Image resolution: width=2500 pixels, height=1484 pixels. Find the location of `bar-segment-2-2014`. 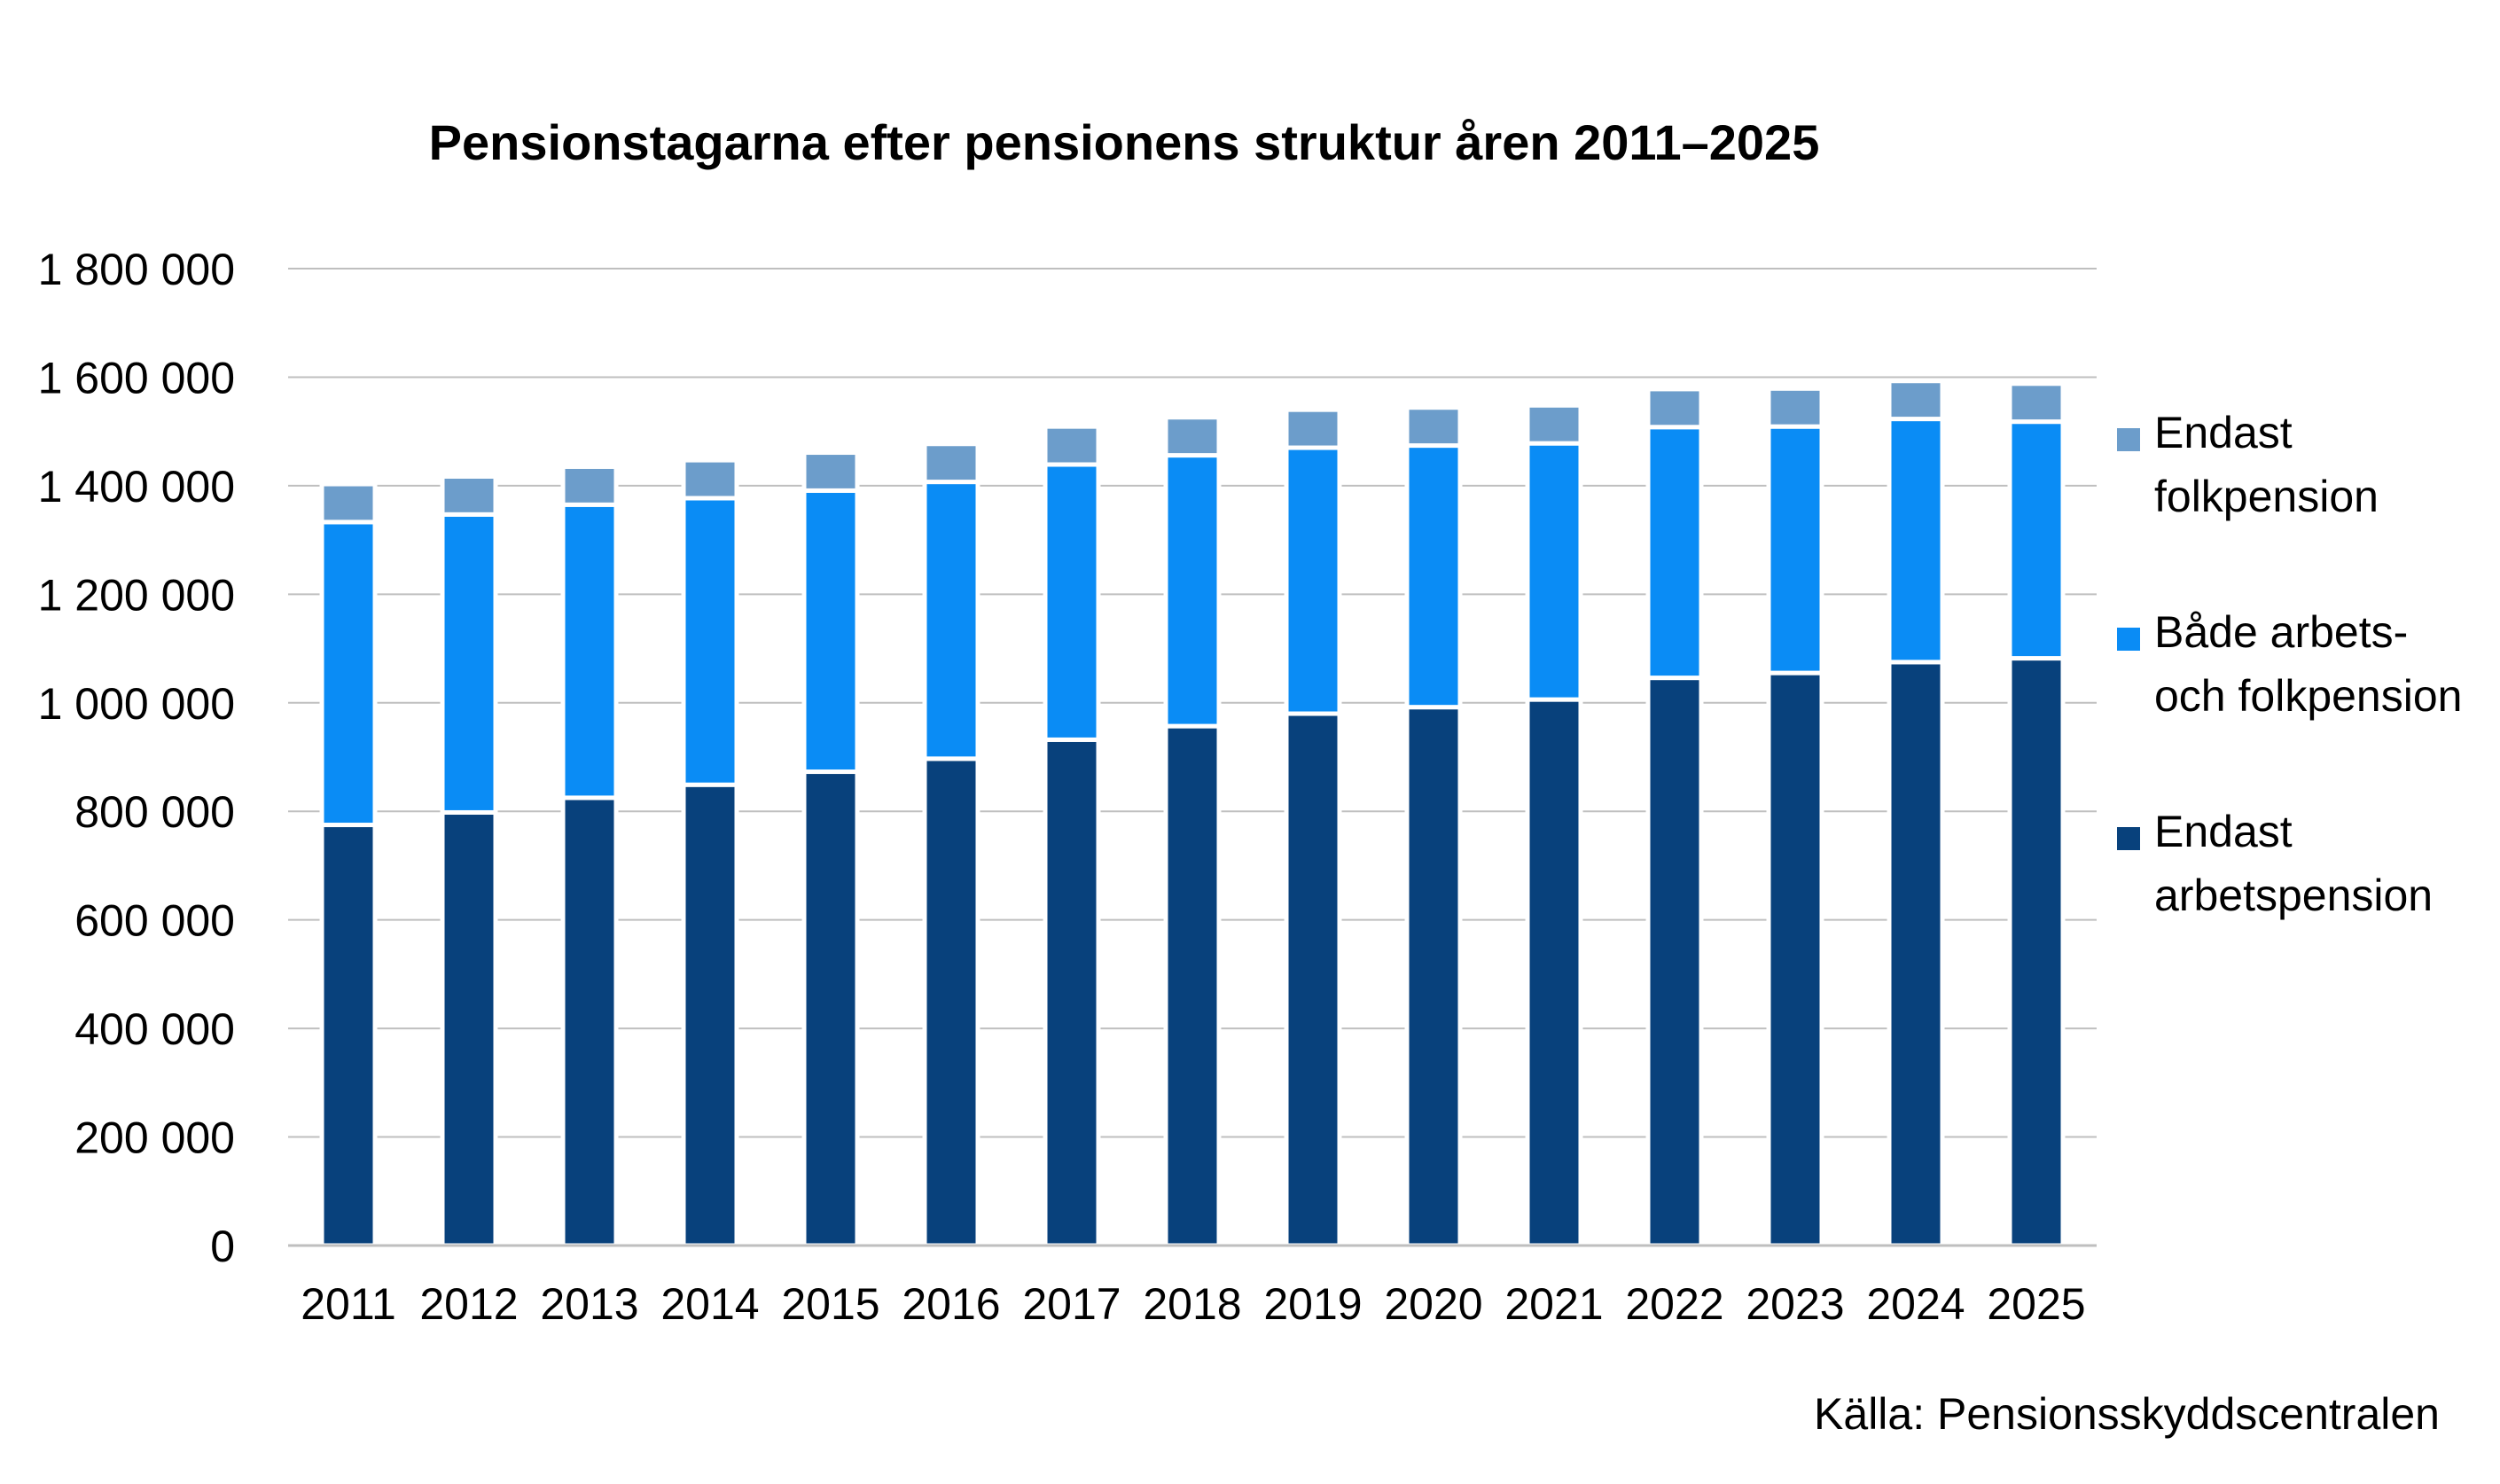

bar-segment-2-2014 is located at coordinates (710, 641).